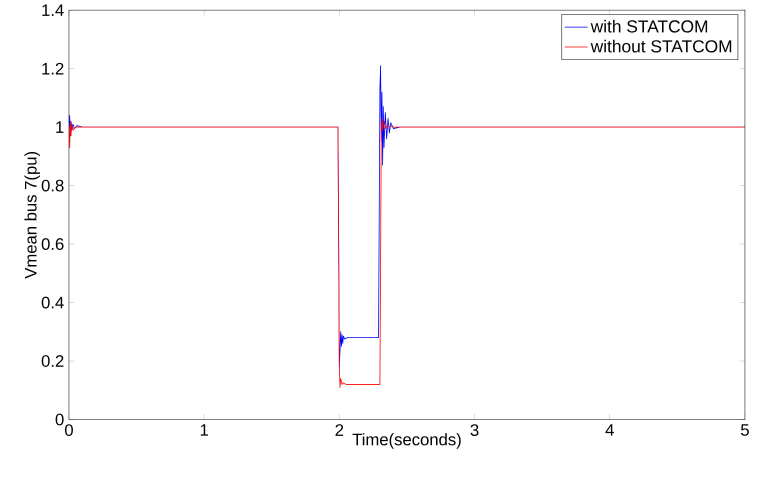 Image resolution: width=779 pixels, height=493 pixels. What do you see at coordinates (53, 69) in the screenshot?
I see `y-tick-label: 1.2` at bounding box center [53, 69].